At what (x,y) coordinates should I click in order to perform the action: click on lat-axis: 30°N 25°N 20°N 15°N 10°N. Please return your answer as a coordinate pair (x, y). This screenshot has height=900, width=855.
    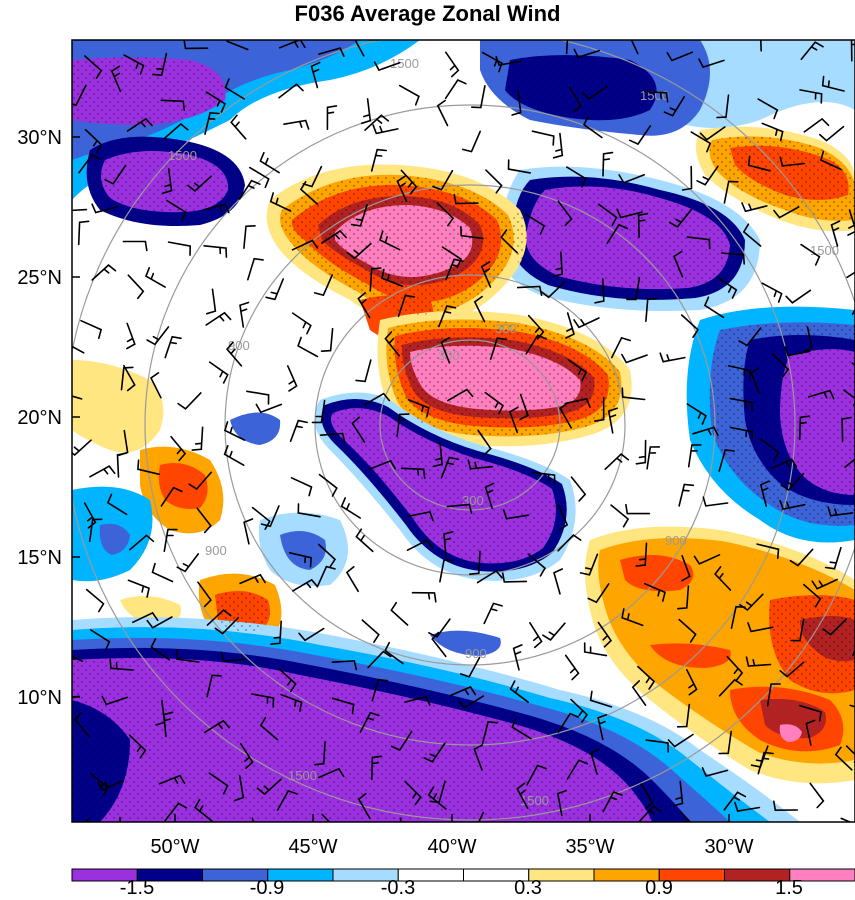
    Looking at the image, I should click on (48, 418).